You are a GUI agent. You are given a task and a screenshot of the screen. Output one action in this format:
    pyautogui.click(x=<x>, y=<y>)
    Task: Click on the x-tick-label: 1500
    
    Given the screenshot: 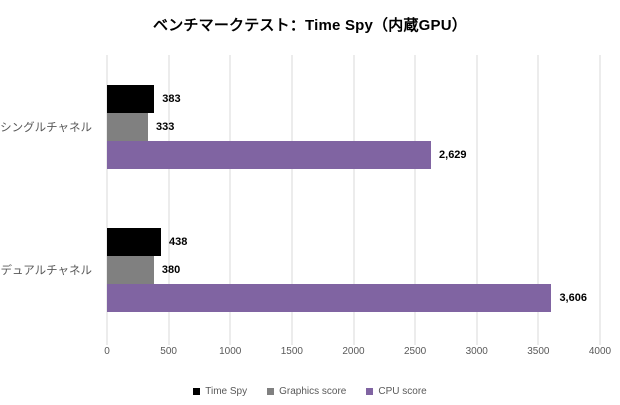 What is the action you would take?
    pyautogui.click(x=291, y=351)
    